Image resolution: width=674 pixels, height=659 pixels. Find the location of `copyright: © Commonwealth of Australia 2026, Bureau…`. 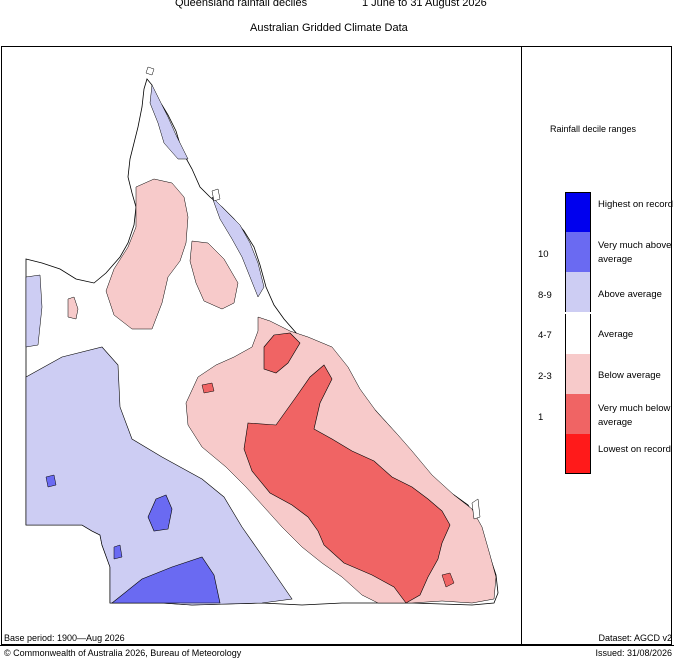

copyright: © Commonwealth of Australia 2026, Bureau… is located at coordinates (123, 653).